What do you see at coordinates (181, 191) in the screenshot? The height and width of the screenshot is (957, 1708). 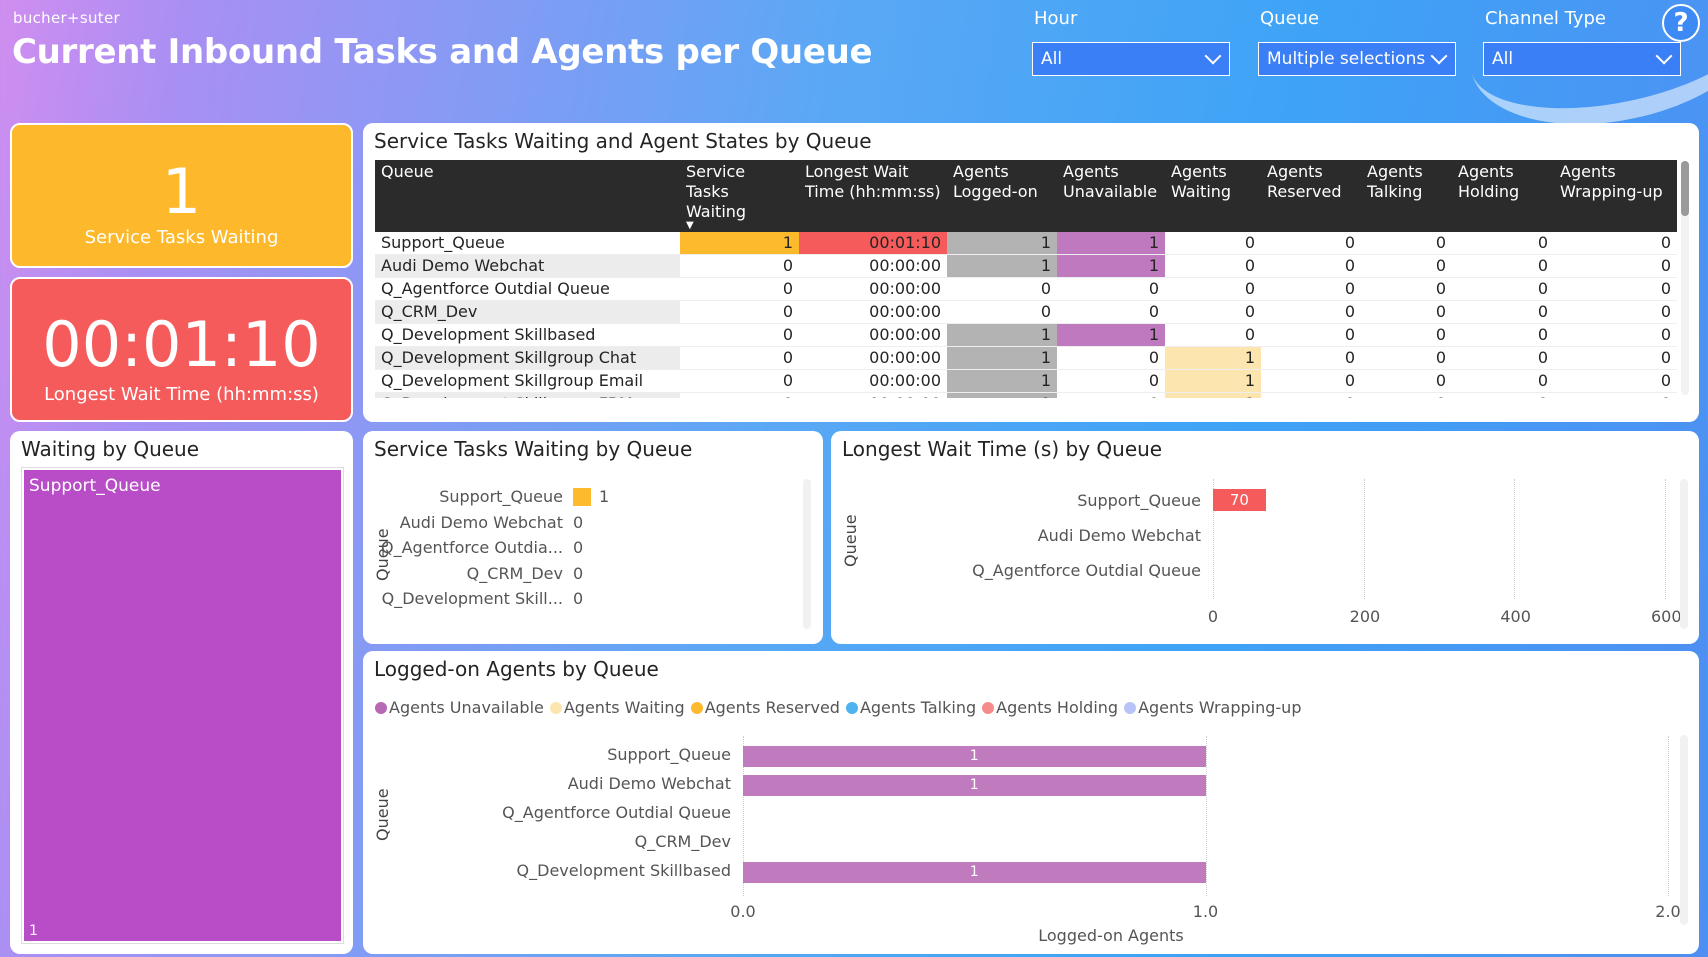 I see `kpi-tasks-waiting-value: 1` at bounding box center [181, 191].